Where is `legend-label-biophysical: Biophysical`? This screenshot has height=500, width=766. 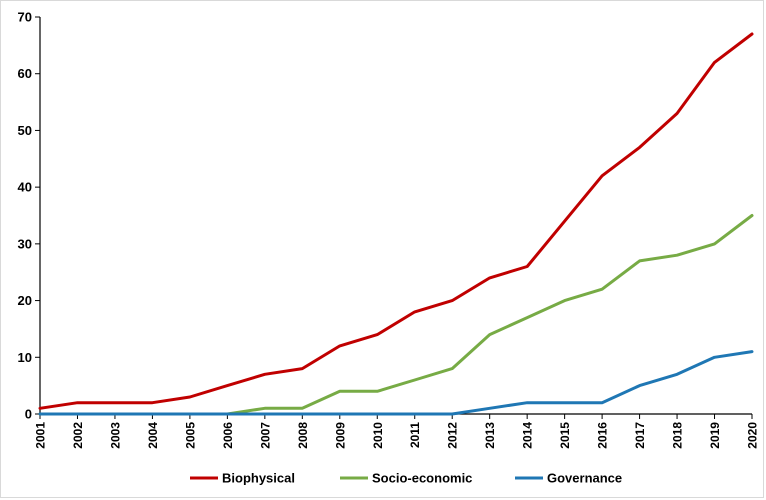 legend-label-biophysical: Biophysical is located at coordinates (258, 478).